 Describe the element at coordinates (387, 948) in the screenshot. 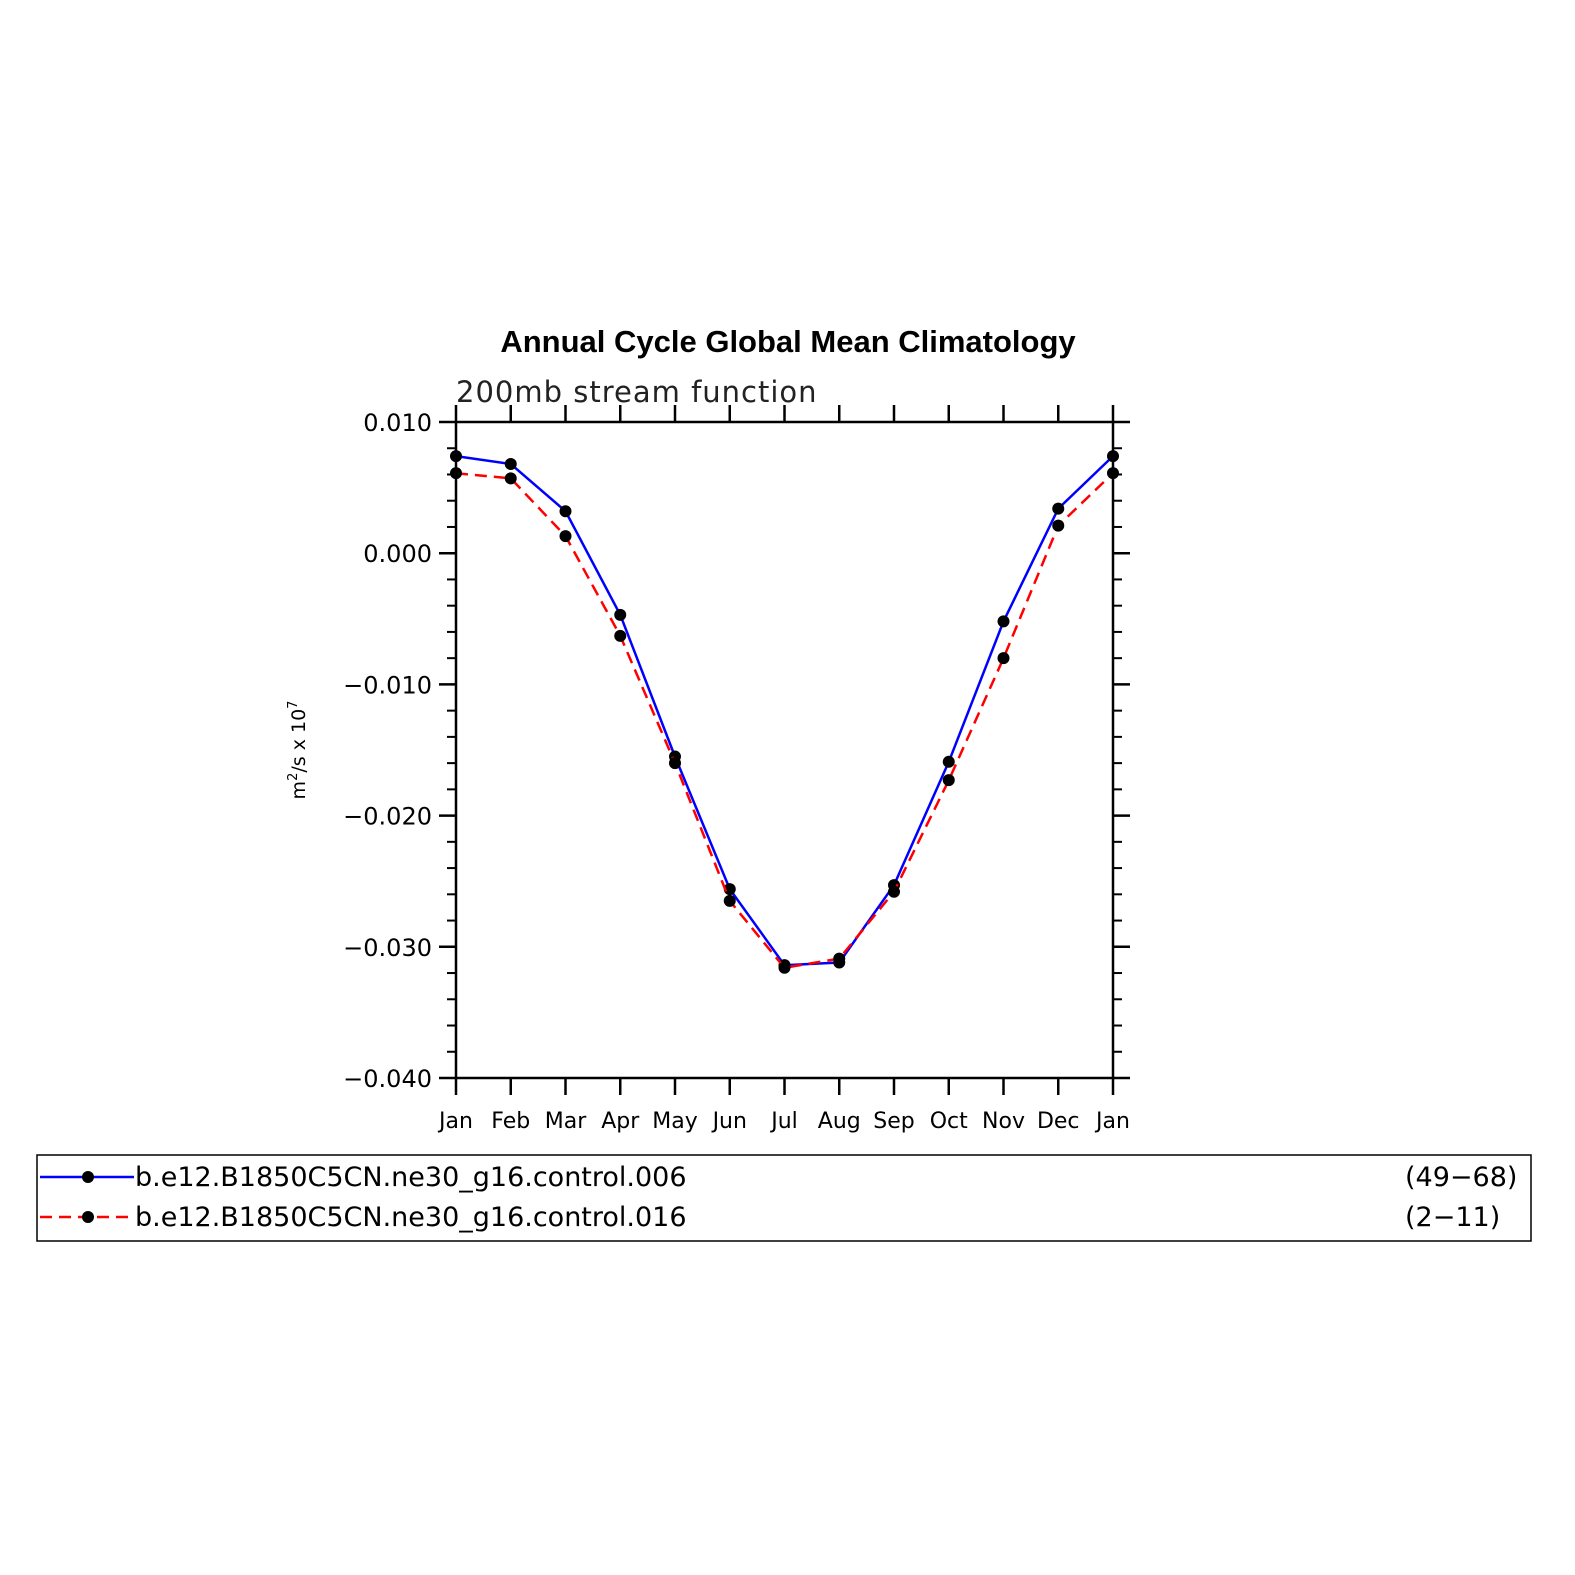

I see `y-tick-label: −0.030` at that location.